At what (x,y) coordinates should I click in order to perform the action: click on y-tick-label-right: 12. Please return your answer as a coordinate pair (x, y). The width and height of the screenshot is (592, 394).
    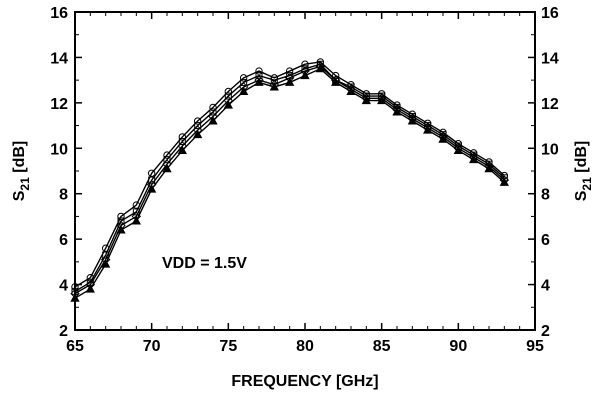
    Looking at the image, I should click on (550, 104).